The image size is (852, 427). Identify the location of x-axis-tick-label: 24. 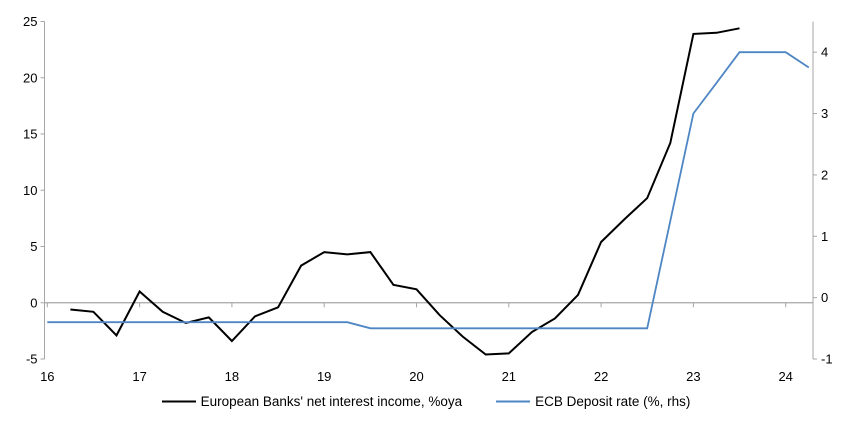
(785, 376).